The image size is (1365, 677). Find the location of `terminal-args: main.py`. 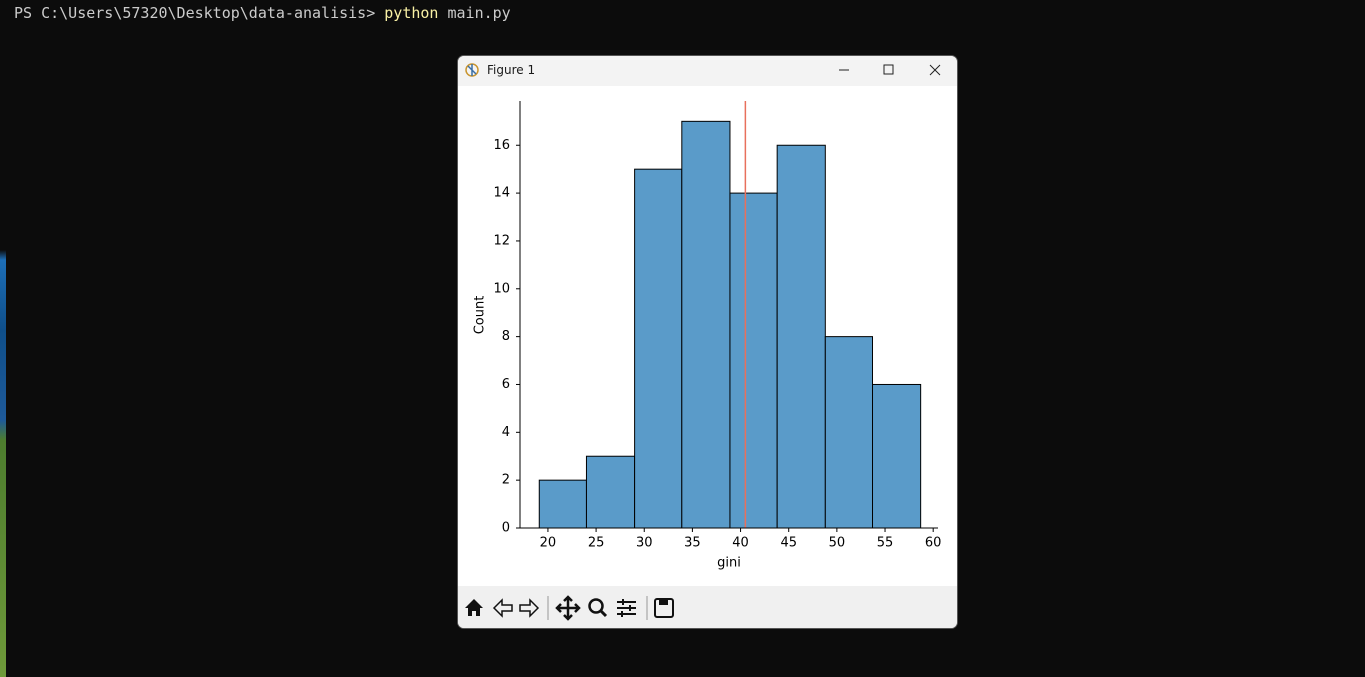

terminal-args: main.py is located at coordinates (474, 13).